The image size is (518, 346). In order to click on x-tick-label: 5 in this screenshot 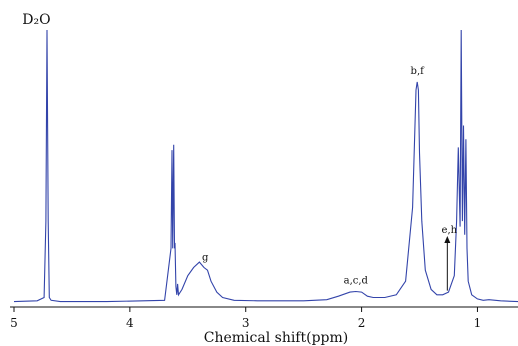, I will do `click(14, 323)`.